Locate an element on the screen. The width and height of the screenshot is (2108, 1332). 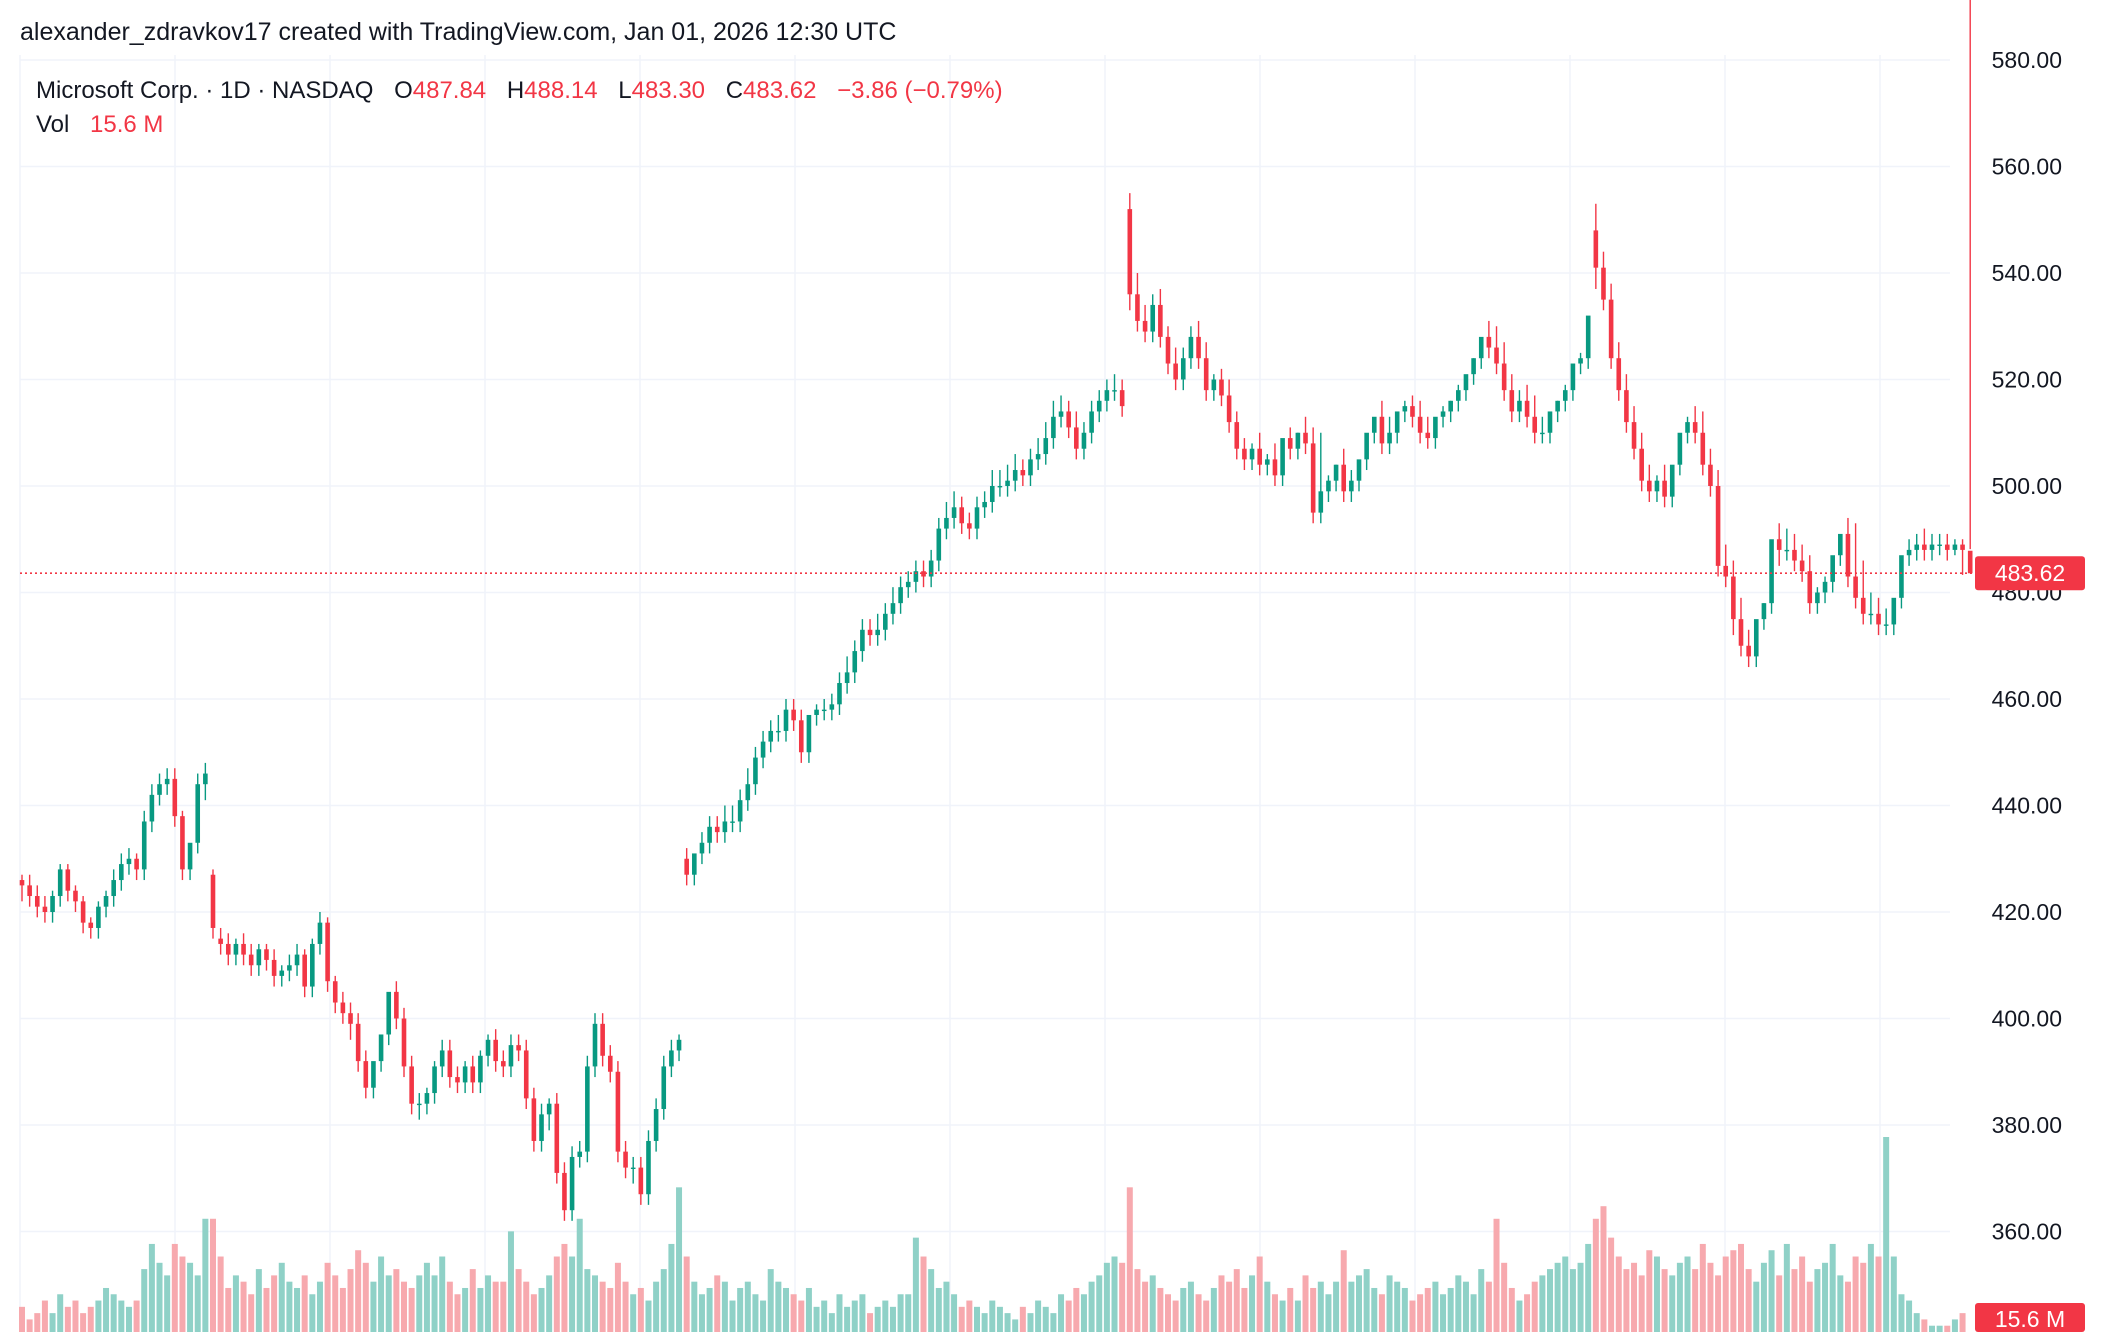
price-tick-label: 380.00 is located at coordinates (2027, 1125).